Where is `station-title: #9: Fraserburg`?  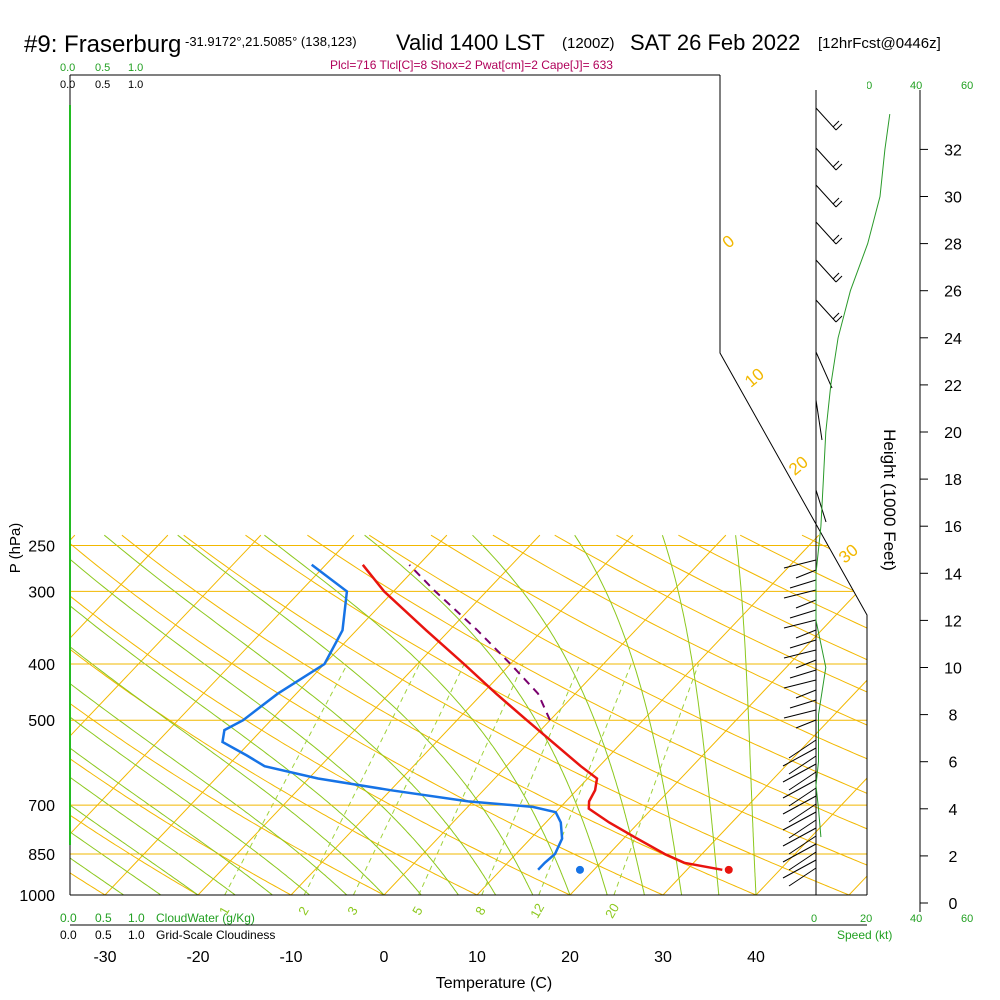 station-title: #9: Fraserburg is located at coordinates (102, 44).